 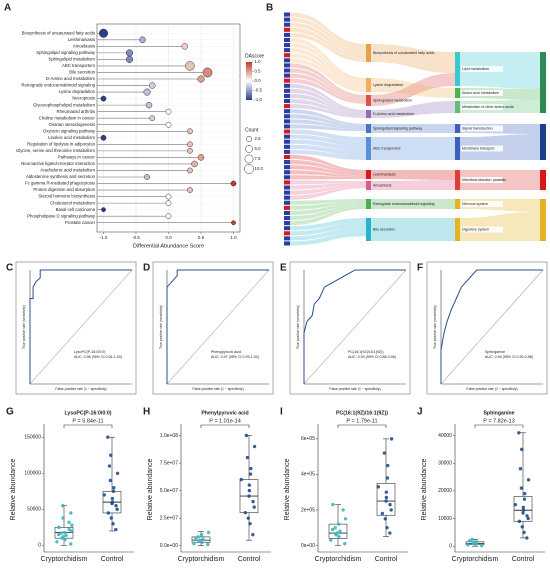 What do you see at coordinates (69, 130) in the screenshot?
I see `y-tick-label: Oxytocin signaling pathway` at bounding box center [69, 130].